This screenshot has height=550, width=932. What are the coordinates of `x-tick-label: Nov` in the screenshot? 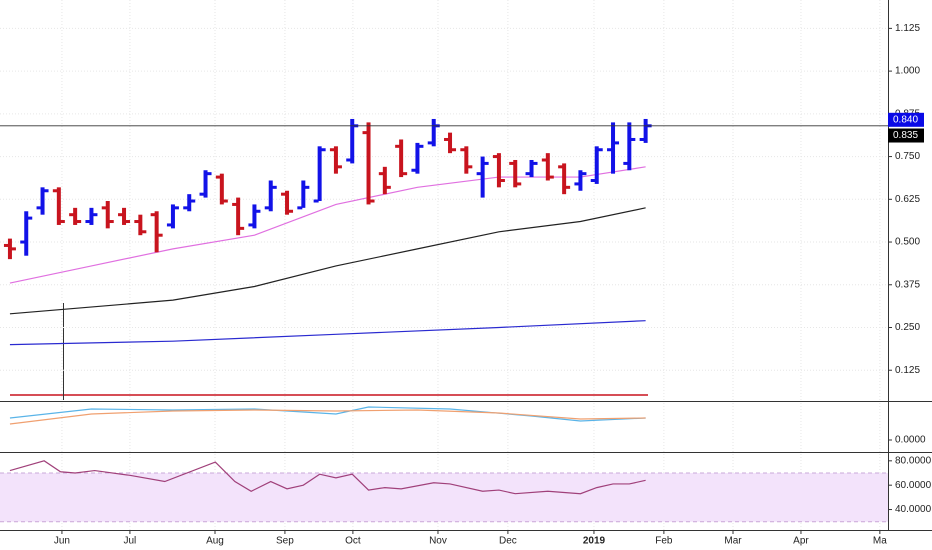 It's located at (438, 541).